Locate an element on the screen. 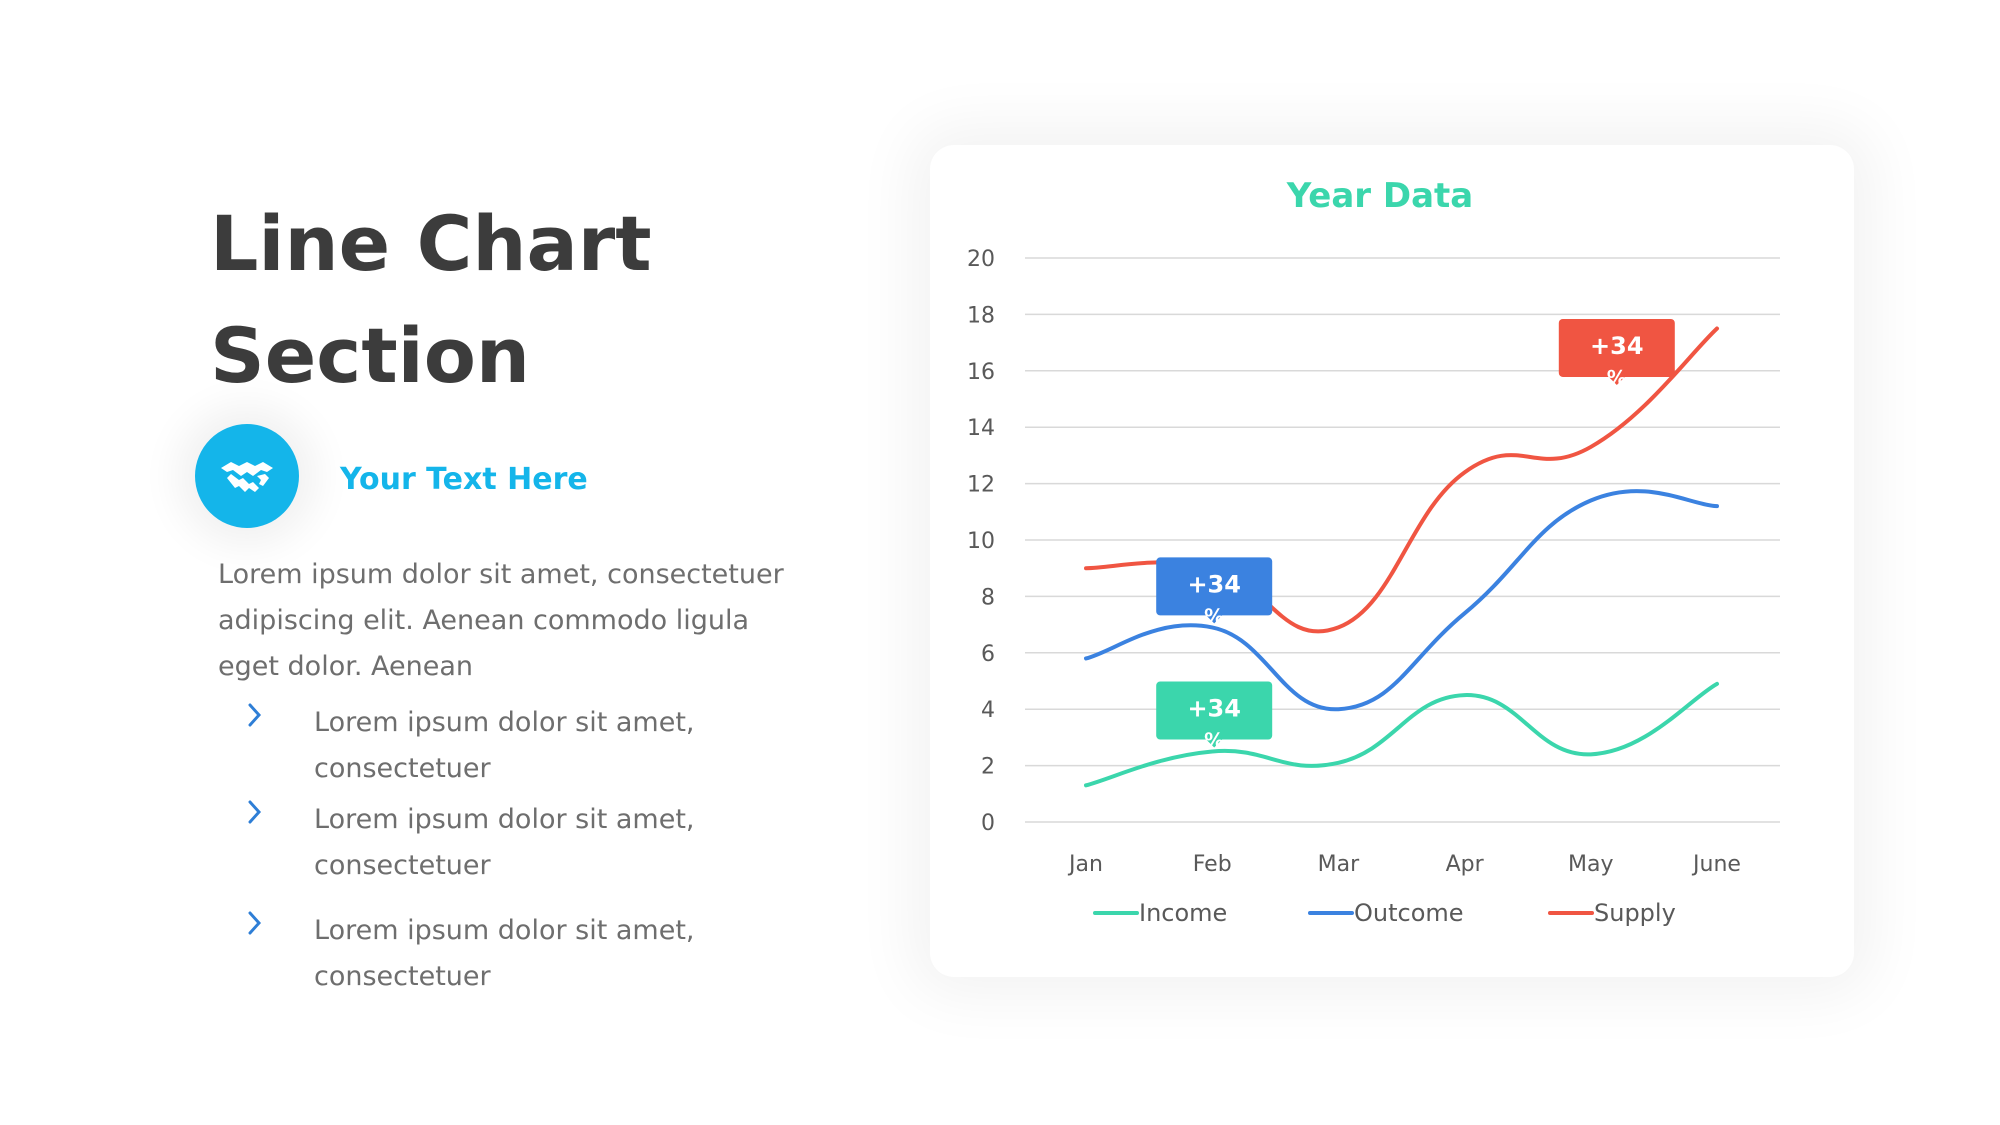 This screenshot has width=2000, height=1125. y-tick-label: 18 is located at coordinates (981, 315).